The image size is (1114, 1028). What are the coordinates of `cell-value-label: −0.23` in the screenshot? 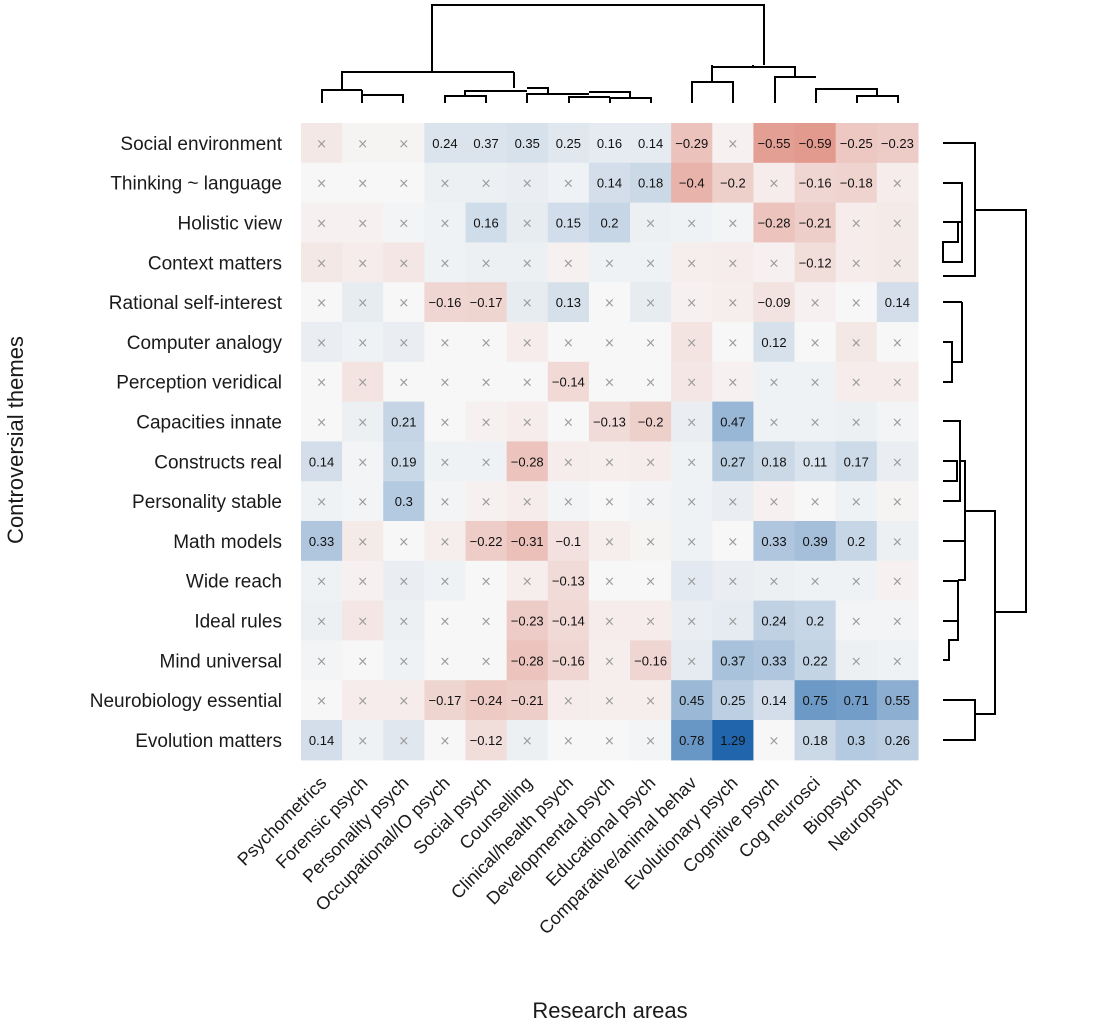 It's located at (527, 621).